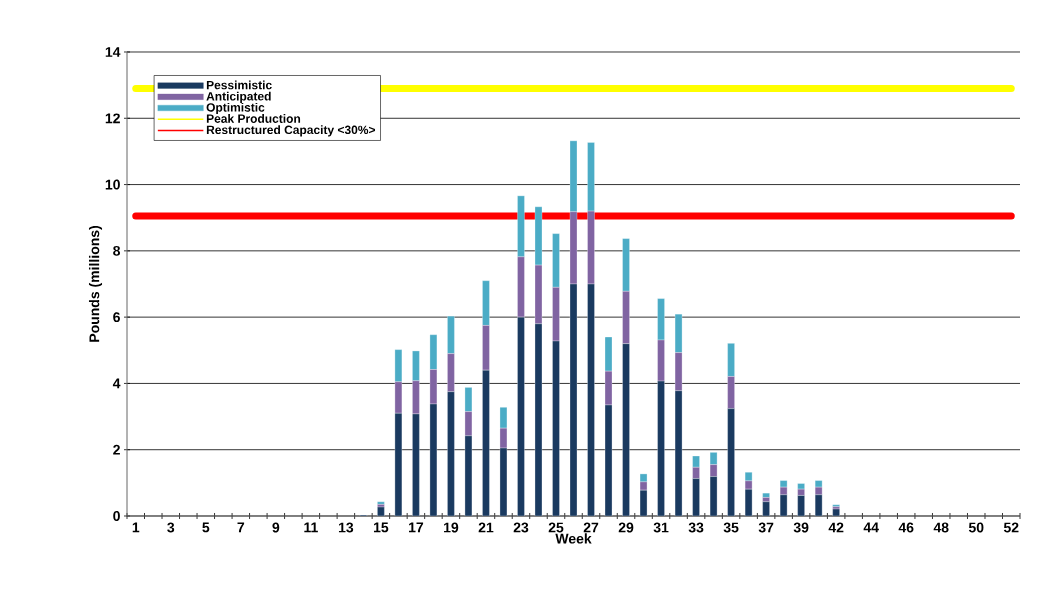  Describe the element at coordinates (836, 527) in the screenshot. I see `x-tick-label: 42` at that location.